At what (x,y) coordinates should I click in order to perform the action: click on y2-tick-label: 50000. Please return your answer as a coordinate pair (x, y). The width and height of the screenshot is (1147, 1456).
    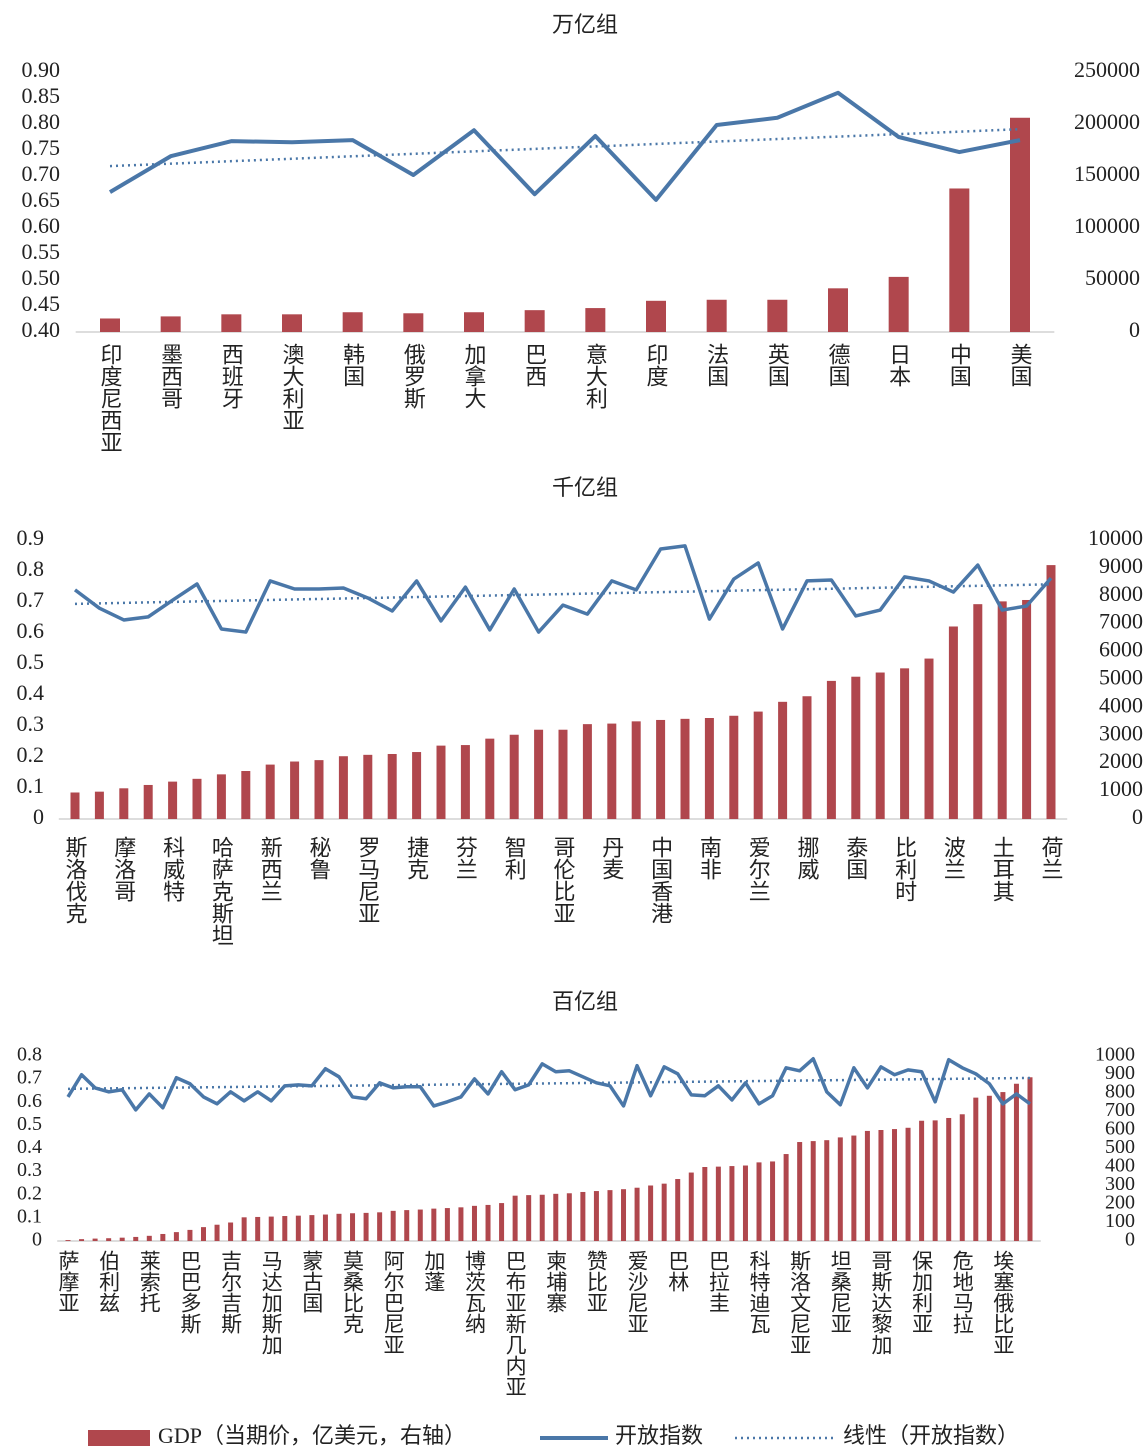
    Looking at the image, I should click on (1112, 277).